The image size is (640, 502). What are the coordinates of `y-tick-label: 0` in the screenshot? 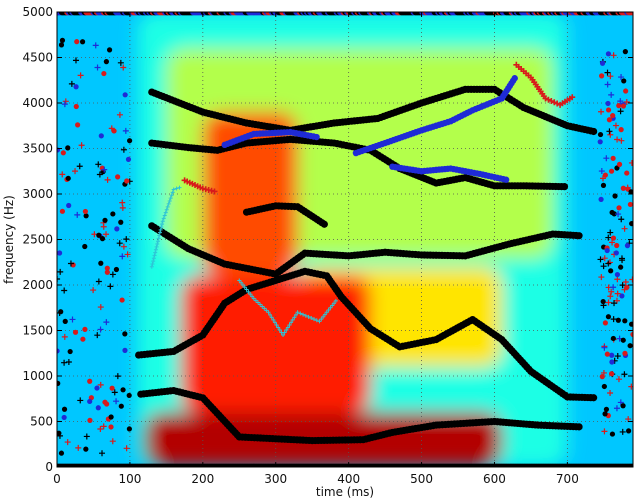 It's located at (49, 467).